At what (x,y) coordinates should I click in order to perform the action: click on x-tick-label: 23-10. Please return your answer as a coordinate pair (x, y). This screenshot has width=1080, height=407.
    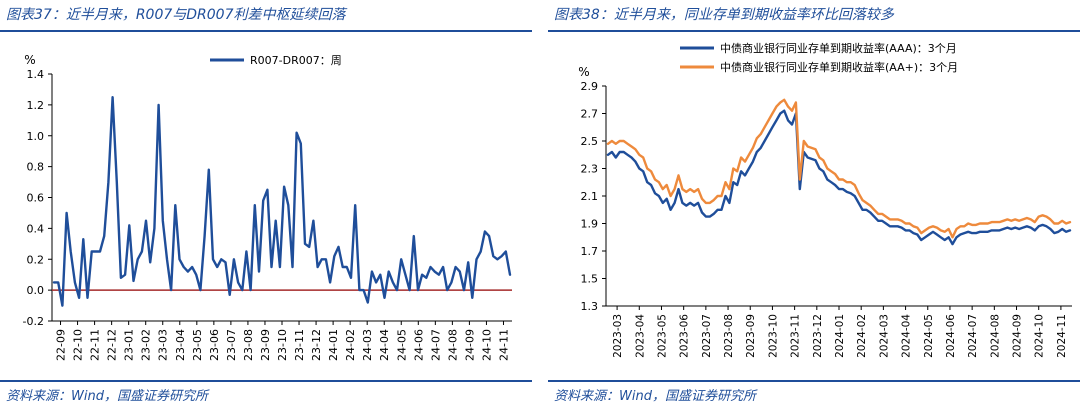
    Looking at the image, I should click on (282, 345).